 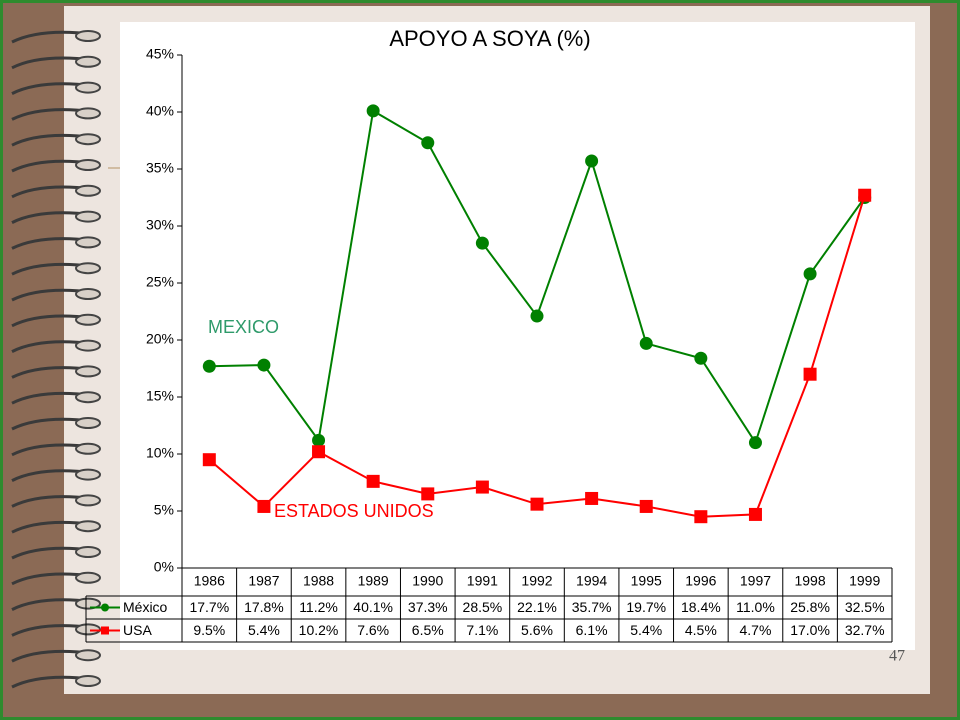 What do you see at coordinates (263, 581) in the screenshot?
I see `x-tick-label: 1987` at bounding box center [263, 581].